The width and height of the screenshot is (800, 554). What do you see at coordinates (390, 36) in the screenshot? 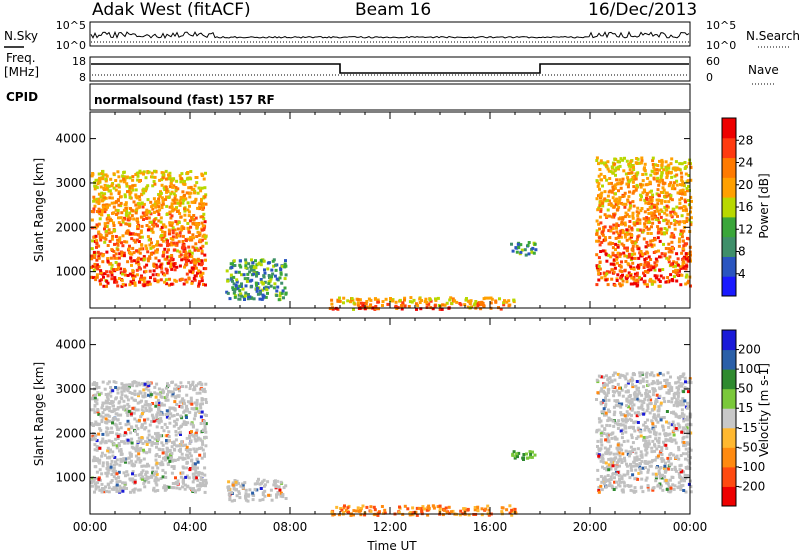
I see `sky-trace` at bounding box center [390, 36].